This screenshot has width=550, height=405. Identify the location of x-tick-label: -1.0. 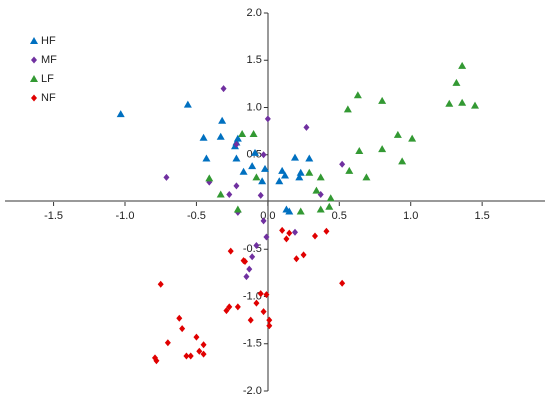
(125, 216).